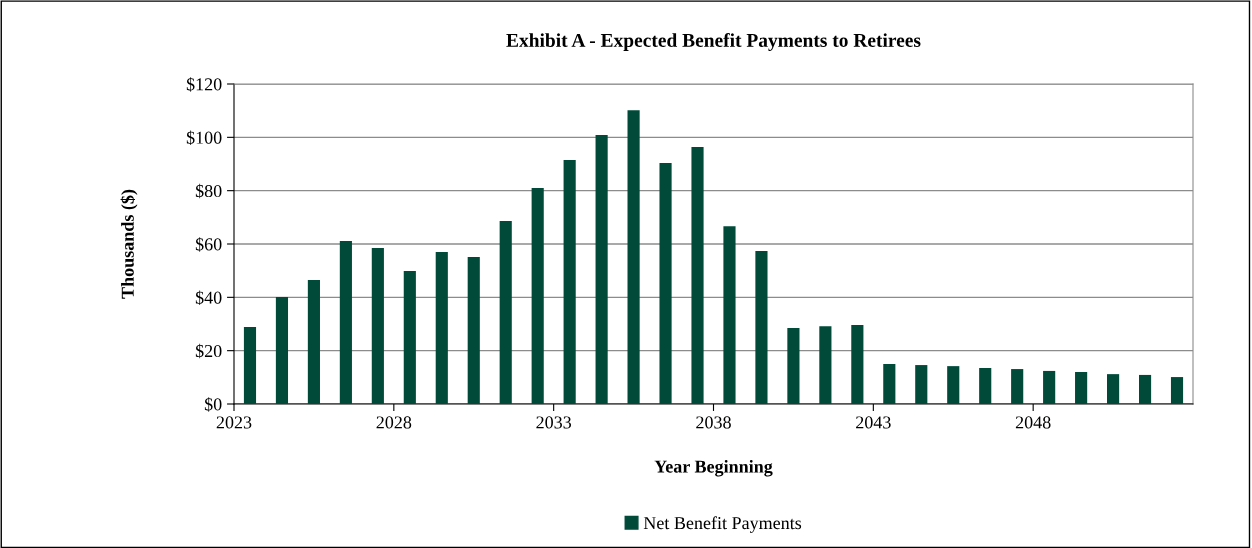 The image size is (1252, 548). I want to click on x-axis-title: Year Beginning, so click(713, 468).